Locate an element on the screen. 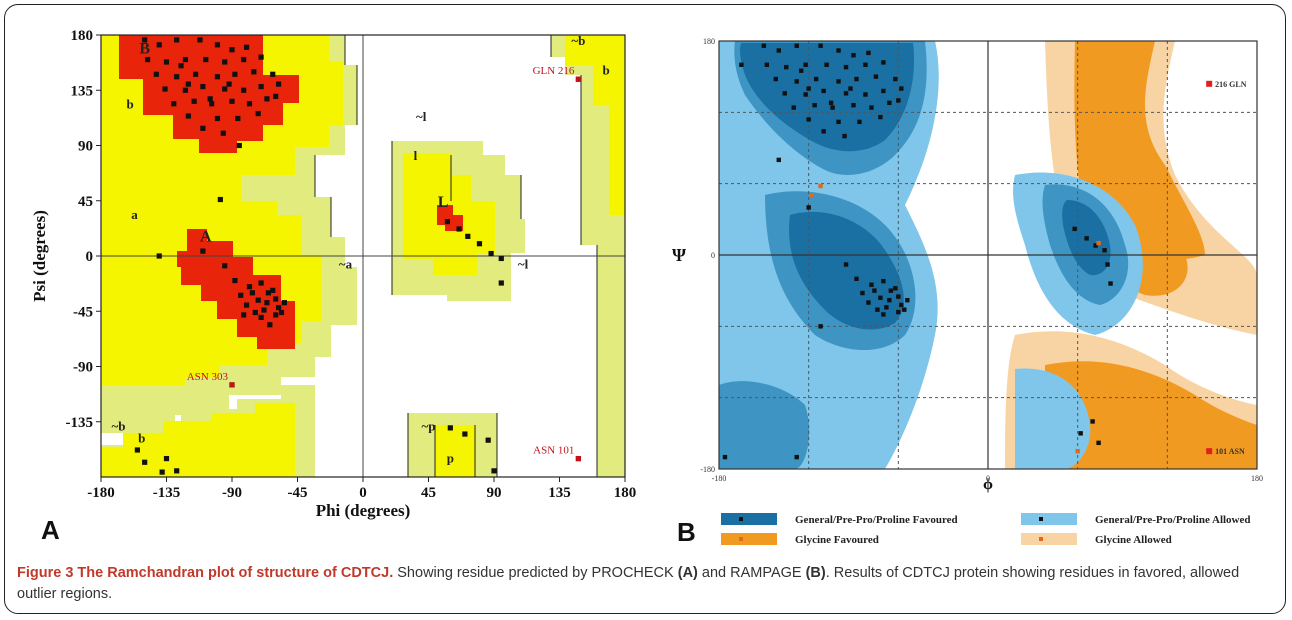 This screenshot has height=620, width=1292. region-label-a: ~p is located at coordinates (429, 425).